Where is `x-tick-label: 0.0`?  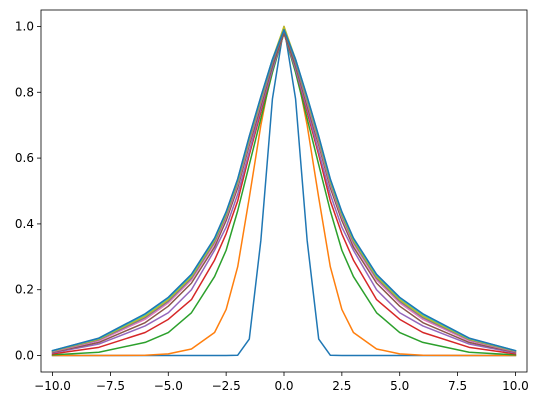 x-tick-label: 0.0 is located at coordinates (283, 386).